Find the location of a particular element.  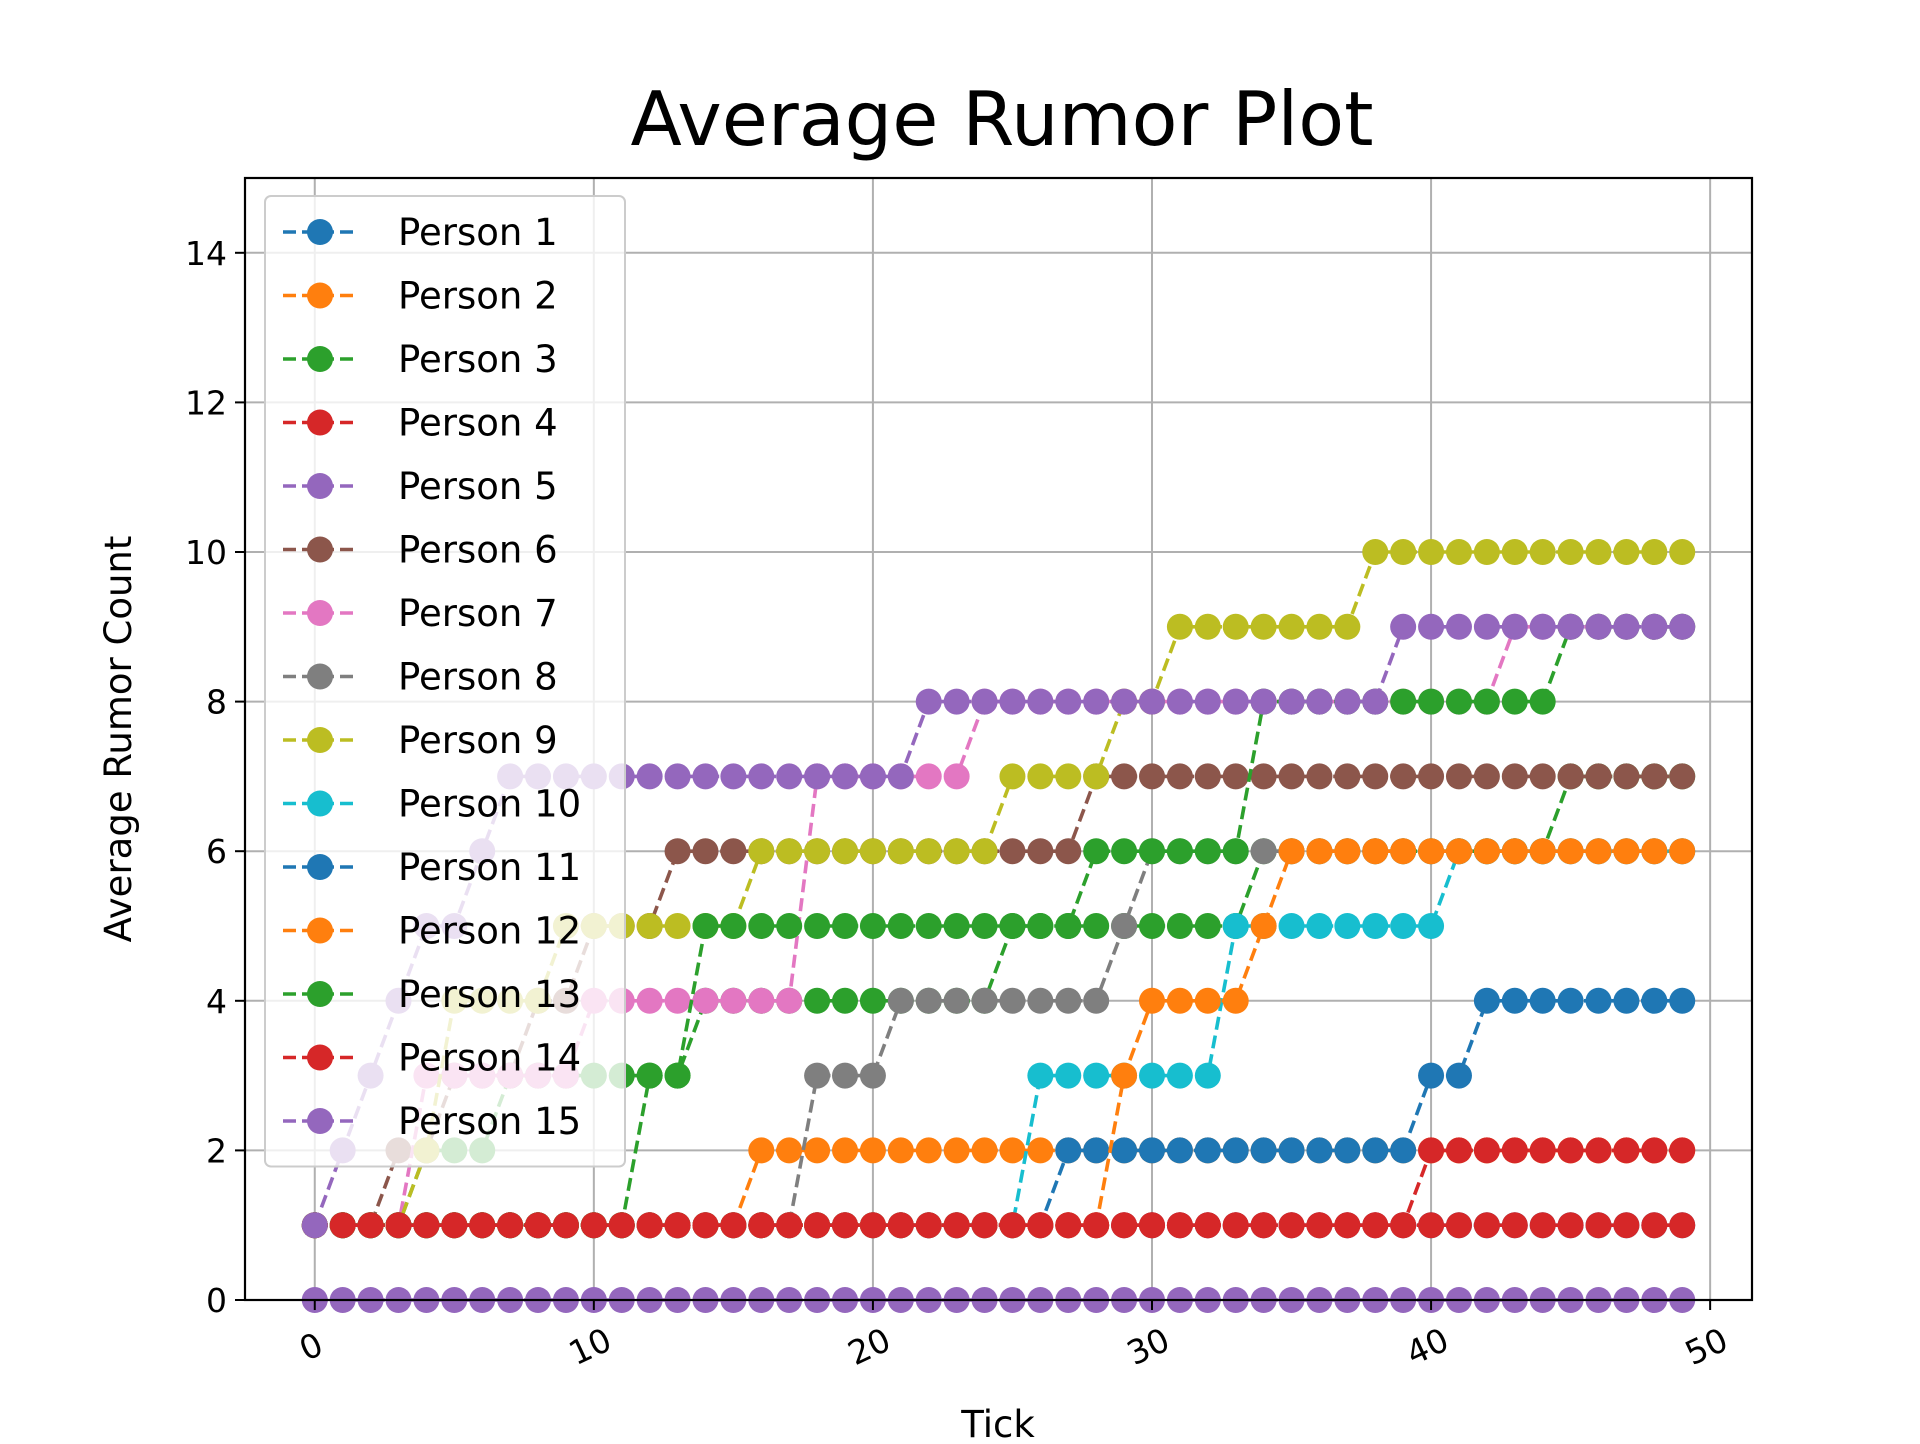

y-tick-label: 10 is located at coordinates (206, 552).